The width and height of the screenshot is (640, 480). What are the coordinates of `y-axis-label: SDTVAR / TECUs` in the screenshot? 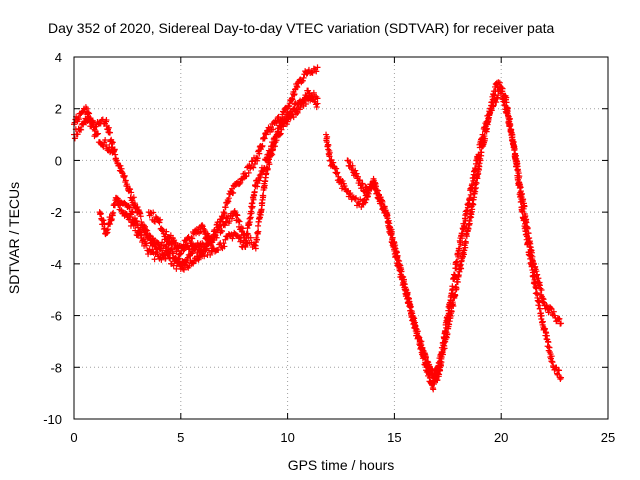 It's located at (14, 238).